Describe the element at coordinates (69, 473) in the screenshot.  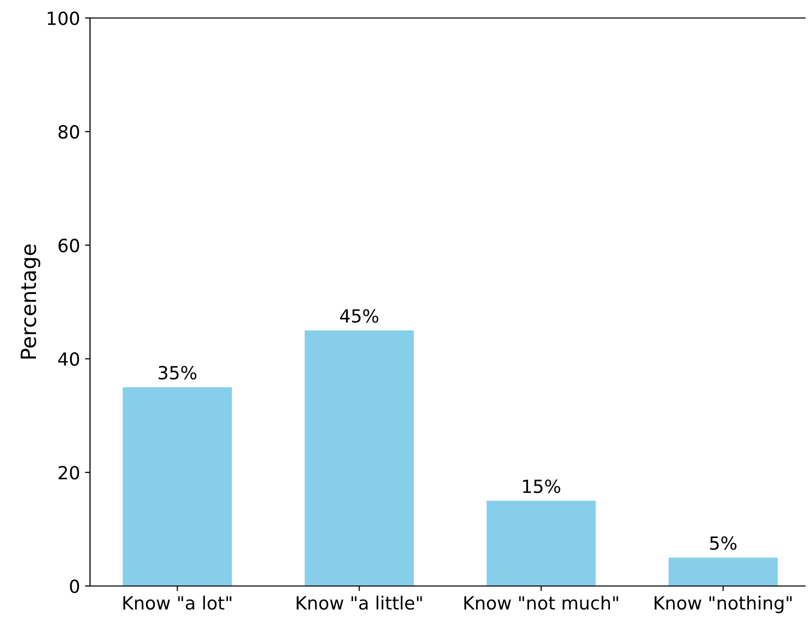
I see `y-tick-label: 20` at that location.